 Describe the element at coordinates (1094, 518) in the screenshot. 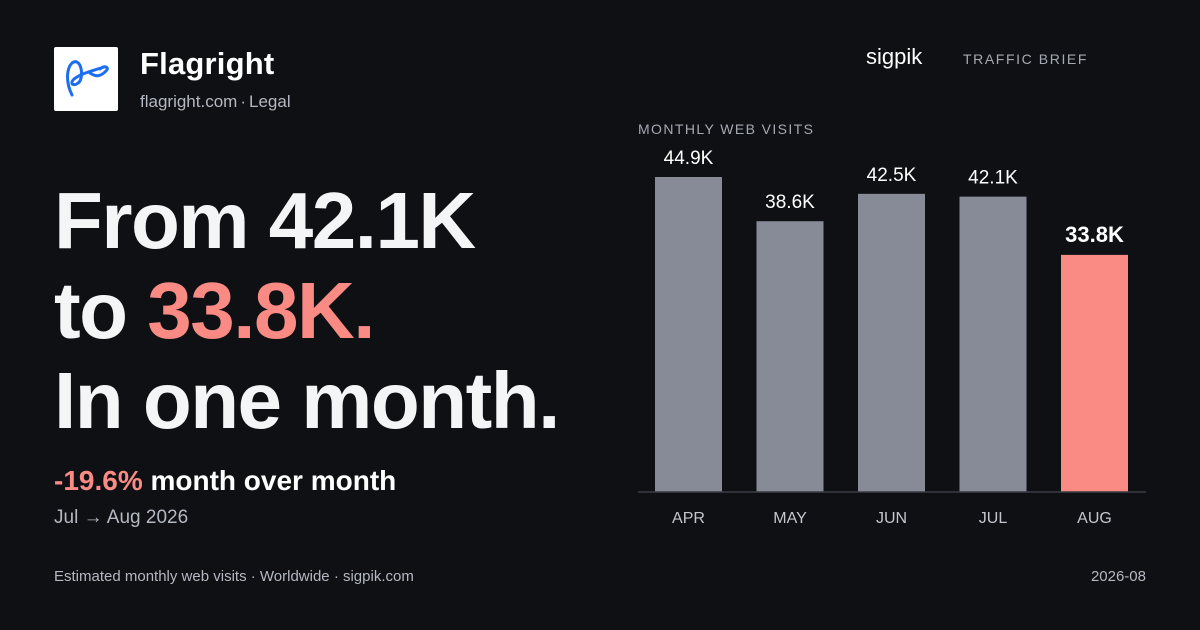

I see `x-tick-label-aug: AUG` at that location.